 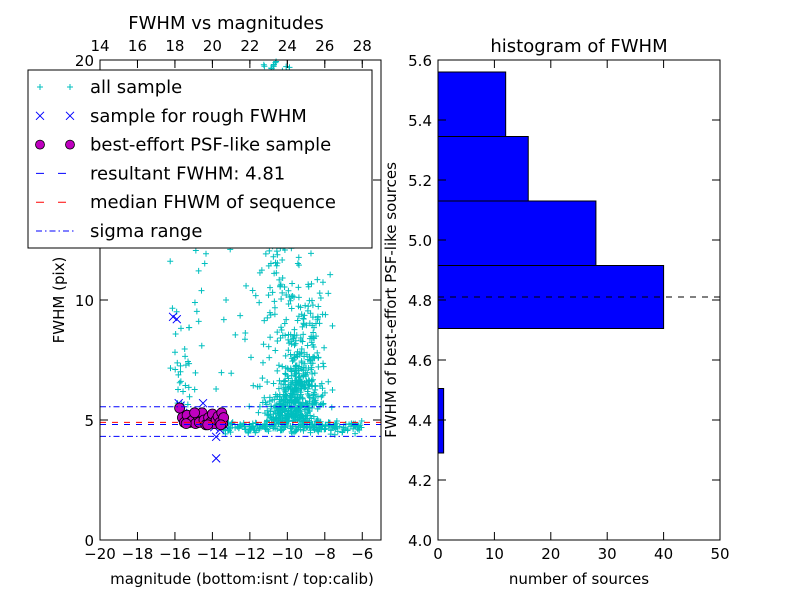 I want to click on histogram-ytick-label: 4.2, so click(x=420, y=481).